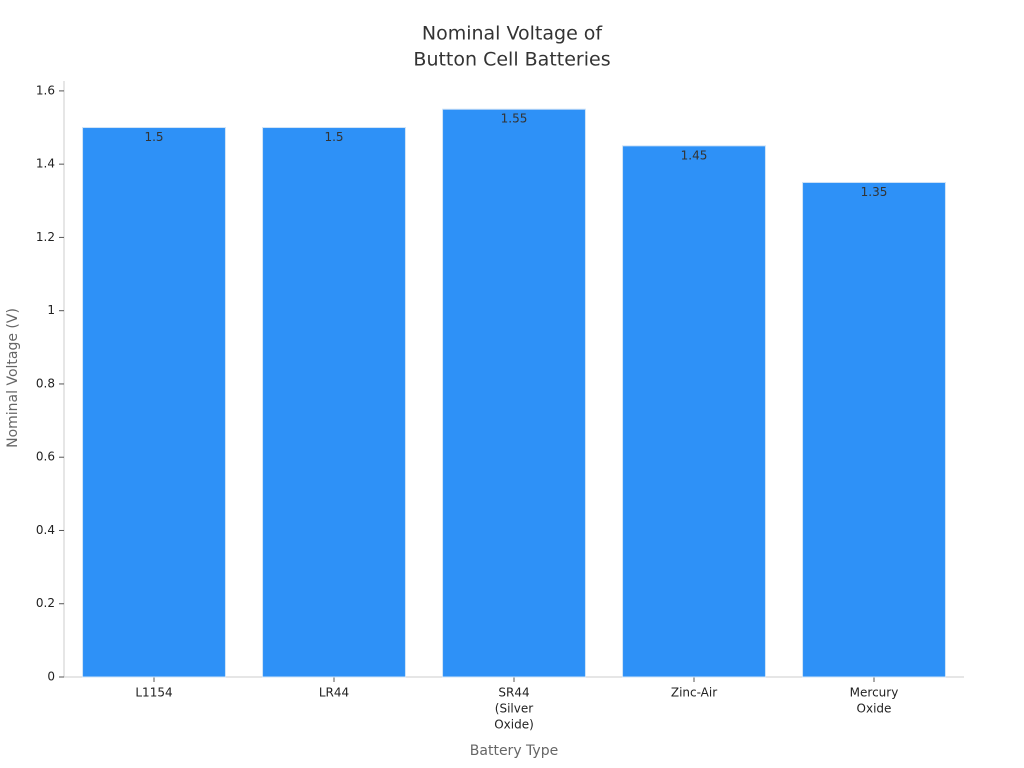 Image resolution: width=1024 pixels, height=768 pixels. I want to click on x-tick-label: Zinc-Air, so click(694, 693).